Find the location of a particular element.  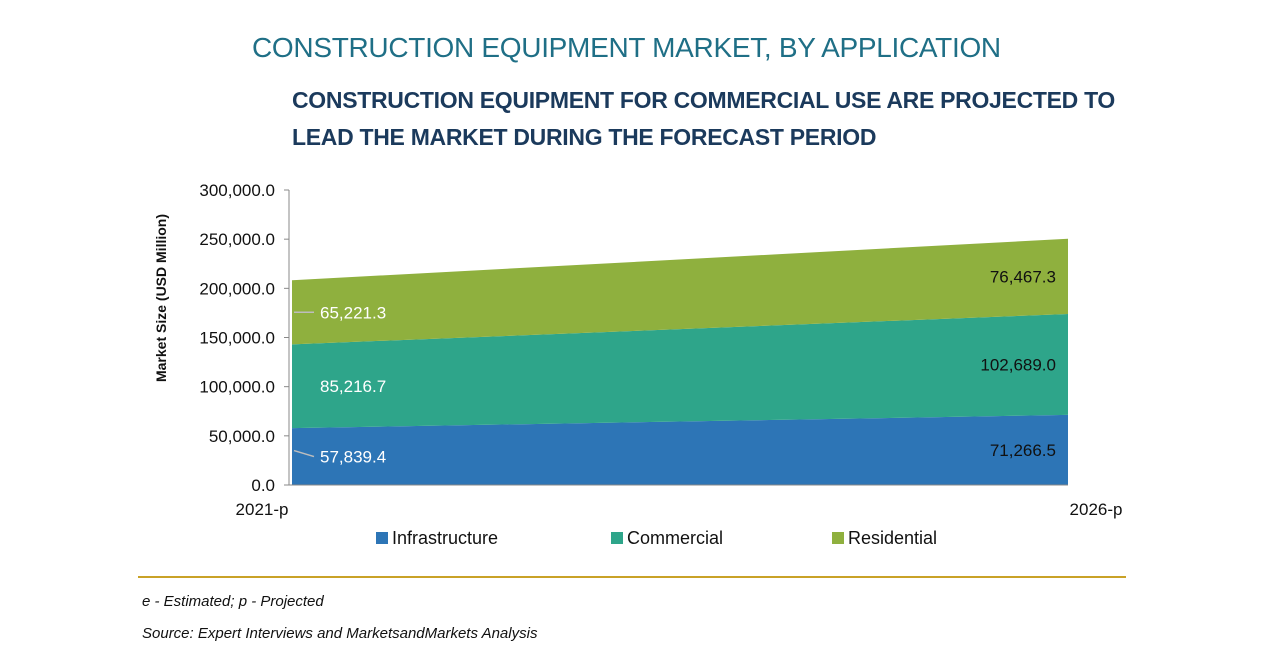

legend-label-residential: Residential is located at coordinates (892, 538).